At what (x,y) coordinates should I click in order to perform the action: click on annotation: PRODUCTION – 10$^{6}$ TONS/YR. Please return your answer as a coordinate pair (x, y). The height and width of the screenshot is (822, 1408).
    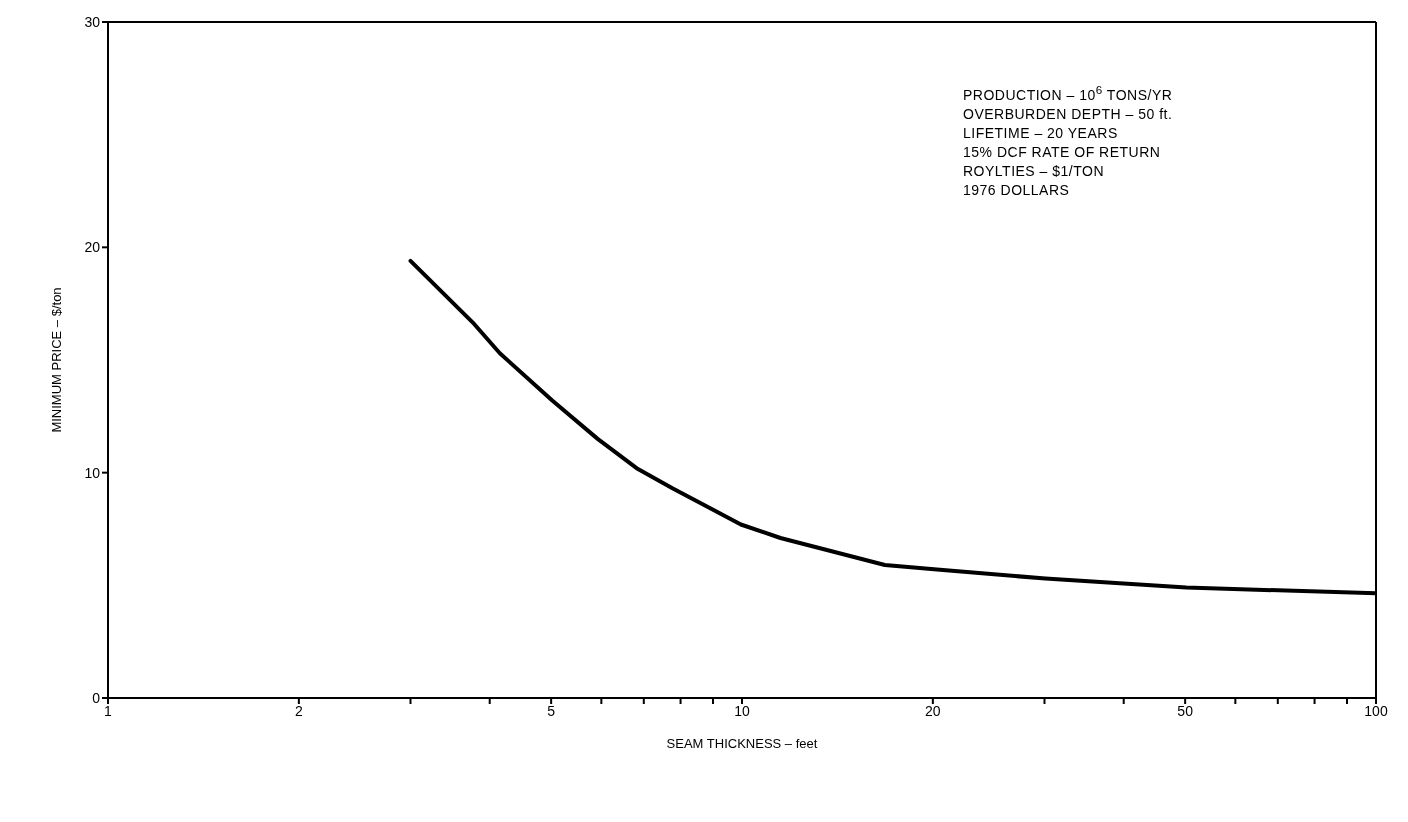
    Looking at the image, I should click on (1068, 93).